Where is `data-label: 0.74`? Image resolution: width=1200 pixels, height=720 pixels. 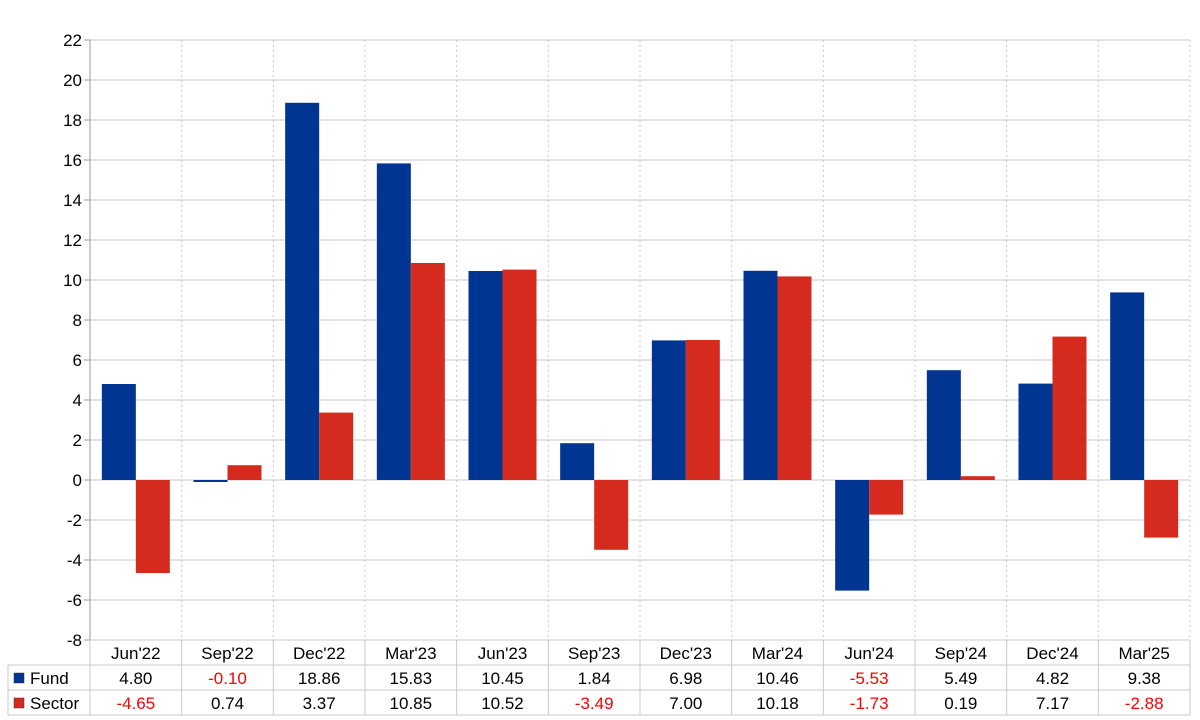 data-label: 0.74 is located at coordinates (227, 703).